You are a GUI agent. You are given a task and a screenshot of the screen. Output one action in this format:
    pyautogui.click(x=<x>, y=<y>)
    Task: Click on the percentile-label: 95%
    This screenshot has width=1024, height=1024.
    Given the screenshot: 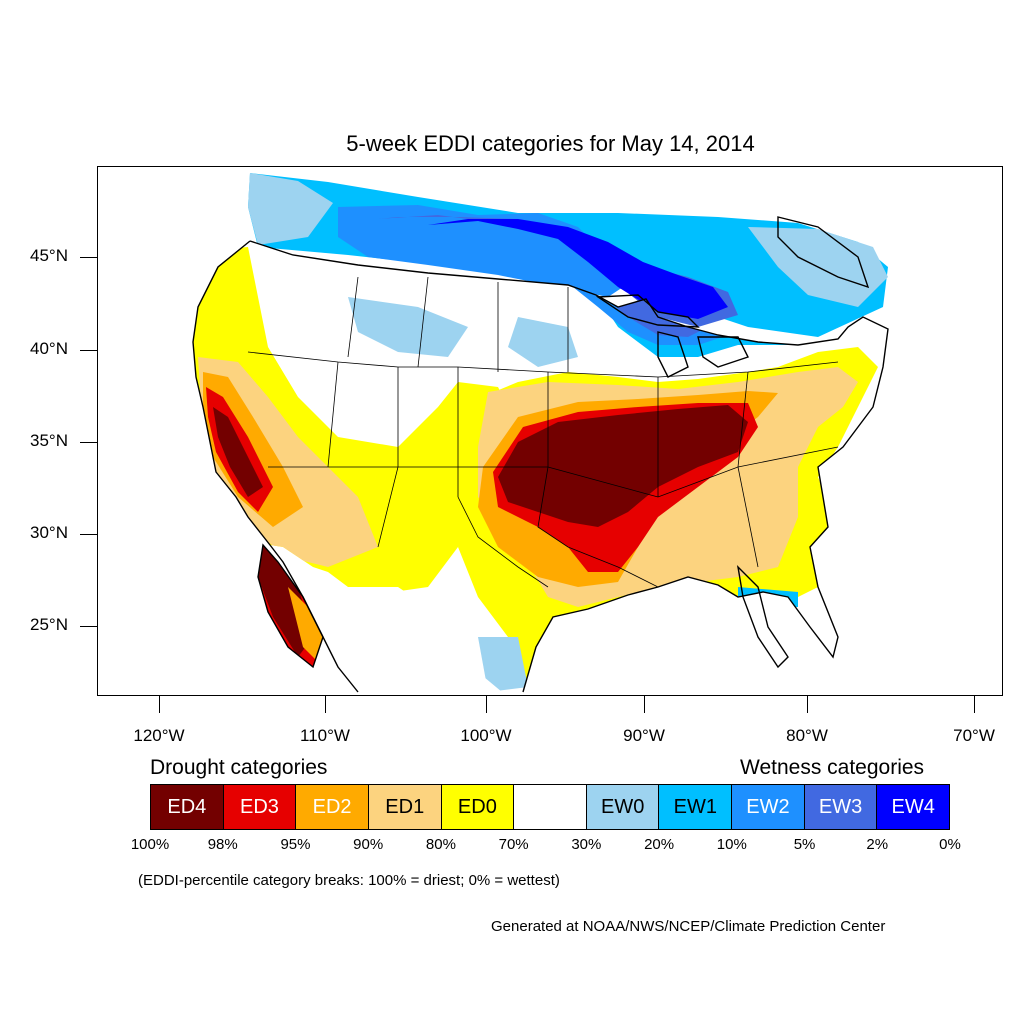 What is the action you would take?
    pyautogui.click(x=295, y=844)
    